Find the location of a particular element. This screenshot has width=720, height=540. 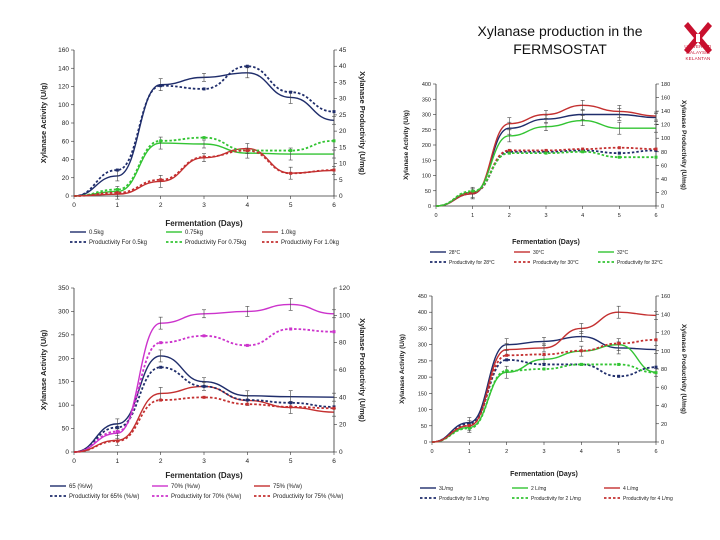

x-tick-label: 3 is located at coordinates (545, 216).